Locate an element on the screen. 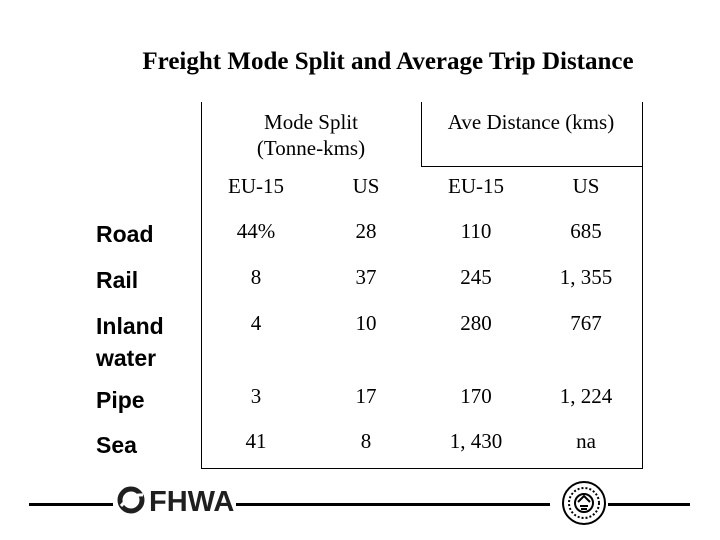  subheader-us-distance: US is located at coordinates (586, 186).